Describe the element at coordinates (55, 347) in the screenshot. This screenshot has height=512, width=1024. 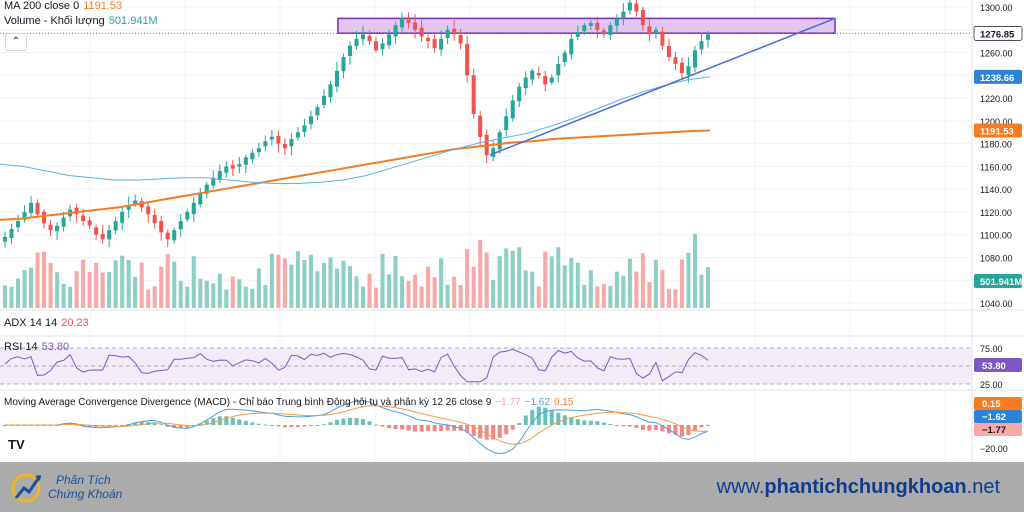
I see `rsi-legend-value: 53.80` at that location.